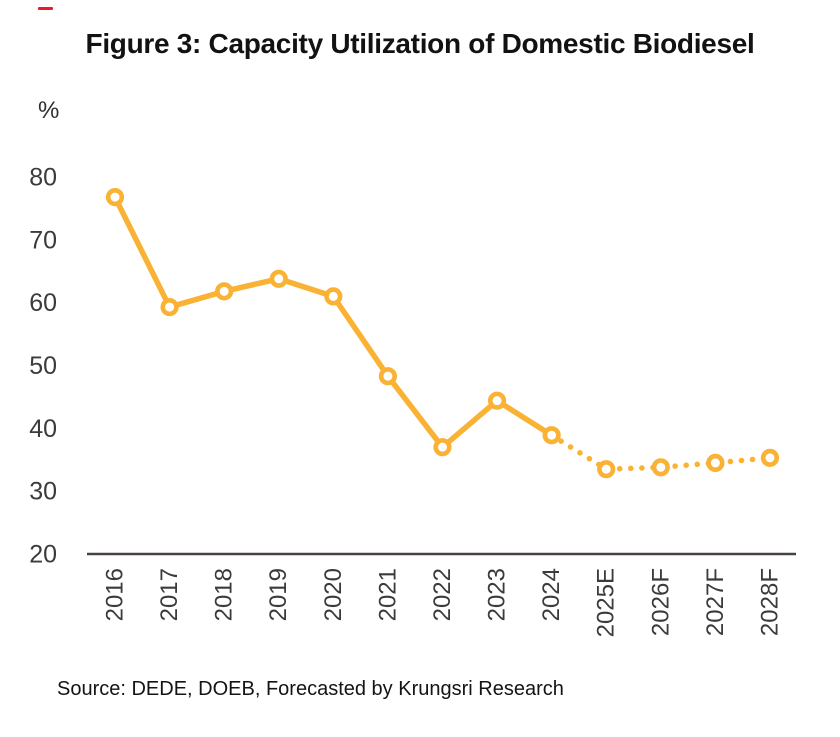 This screenshot has width=840, height=737. Describe the element at coordinates (115, 197) in the screenshot. I see `data-point-marker-2016` at that location.